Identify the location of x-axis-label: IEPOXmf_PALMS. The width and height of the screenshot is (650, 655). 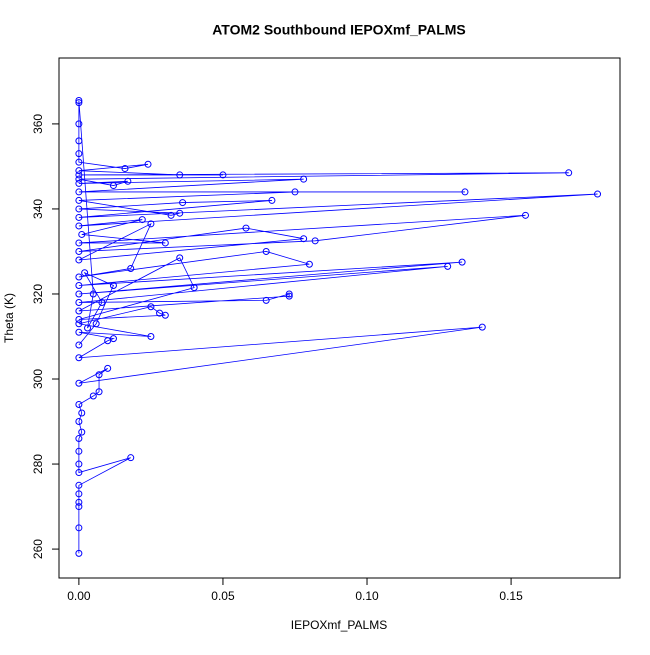
(339, 625).